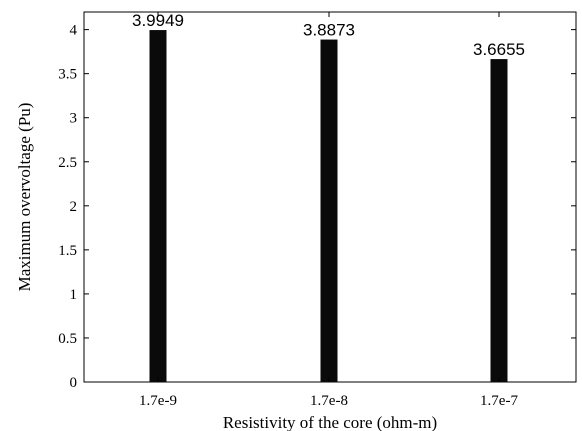  I want to click on y-tick-label: 1, so click(74, 295).